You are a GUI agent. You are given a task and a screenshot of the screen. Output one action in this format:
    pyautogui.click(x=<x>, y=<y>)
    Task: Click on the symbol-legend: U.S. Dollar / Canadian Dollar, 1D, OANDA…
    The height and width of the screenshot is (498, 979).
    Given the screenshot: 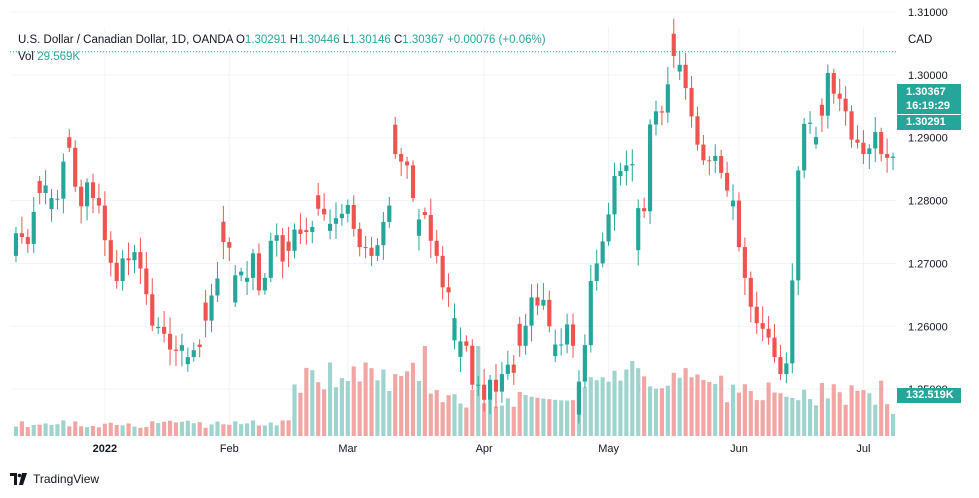 What is the action you would take?
    pyautogui.click(x=282, y=40)
    